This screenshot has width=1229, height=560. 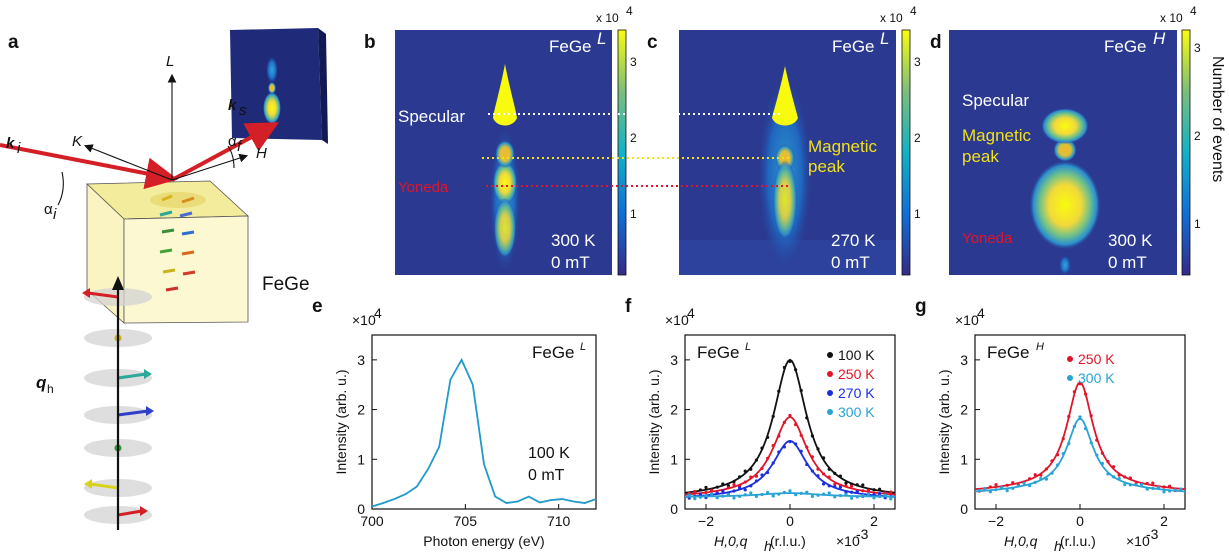 What do you see at coordinates (1164, 521) in the screenshot?
I see `x-tick-label: 2` at bounding box center [1164, 521].